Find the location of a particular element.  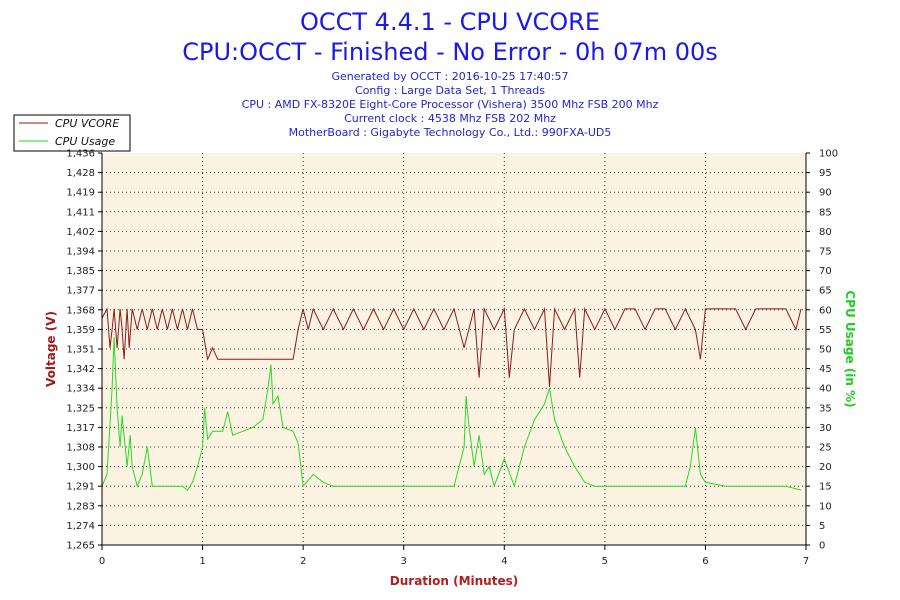

y-right-tick-label: 65 is located at coordinates (825, 291).